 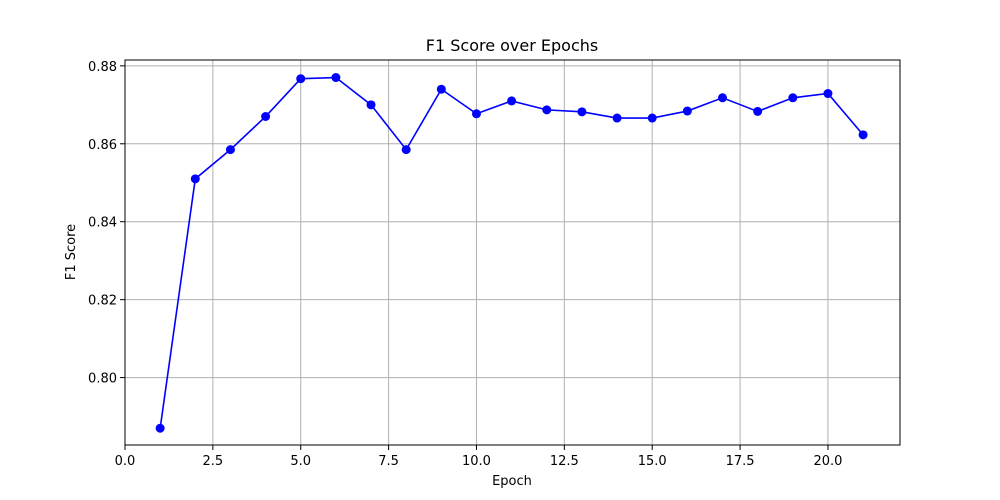 What do you see at coordinates (388, 461) in the screenshot?
I see `x-tick-label: 7.5` at bounding box center [388, 461].